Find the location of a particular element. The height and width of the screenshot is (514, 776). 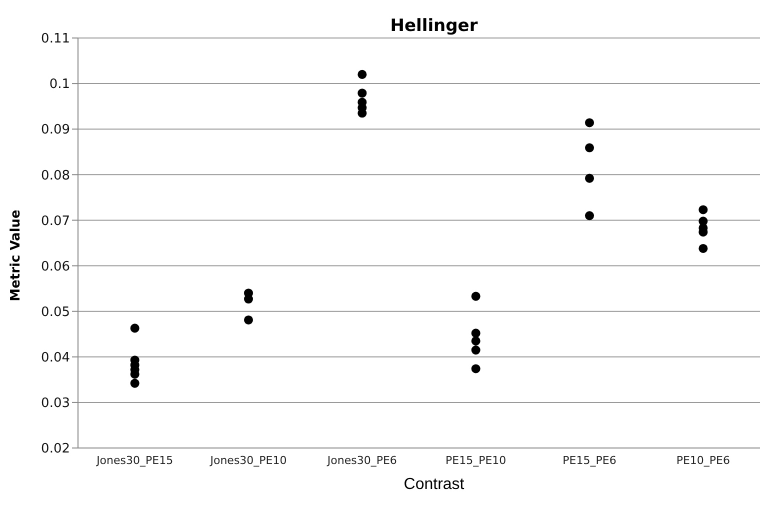

x-tick-label: Jones30_PE15 is located at coordinates (135, 460).